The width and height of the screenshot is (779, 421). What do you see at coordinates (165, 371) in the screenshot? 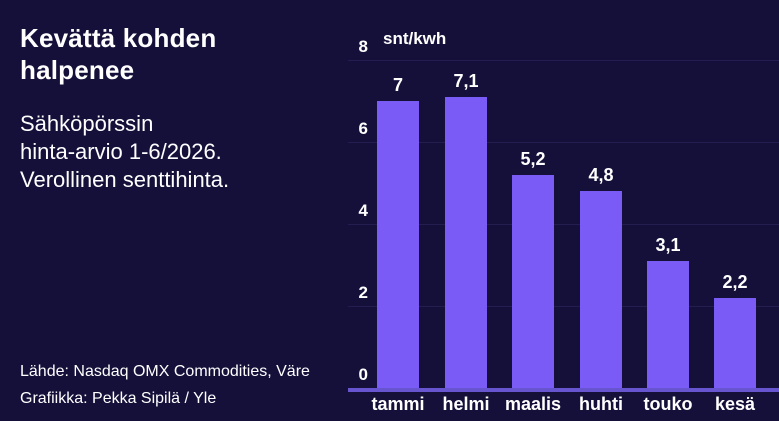
I see `source-line: Lähde: Nasdaq OMX Commodities, Väre` at bounding box center [165, 371].